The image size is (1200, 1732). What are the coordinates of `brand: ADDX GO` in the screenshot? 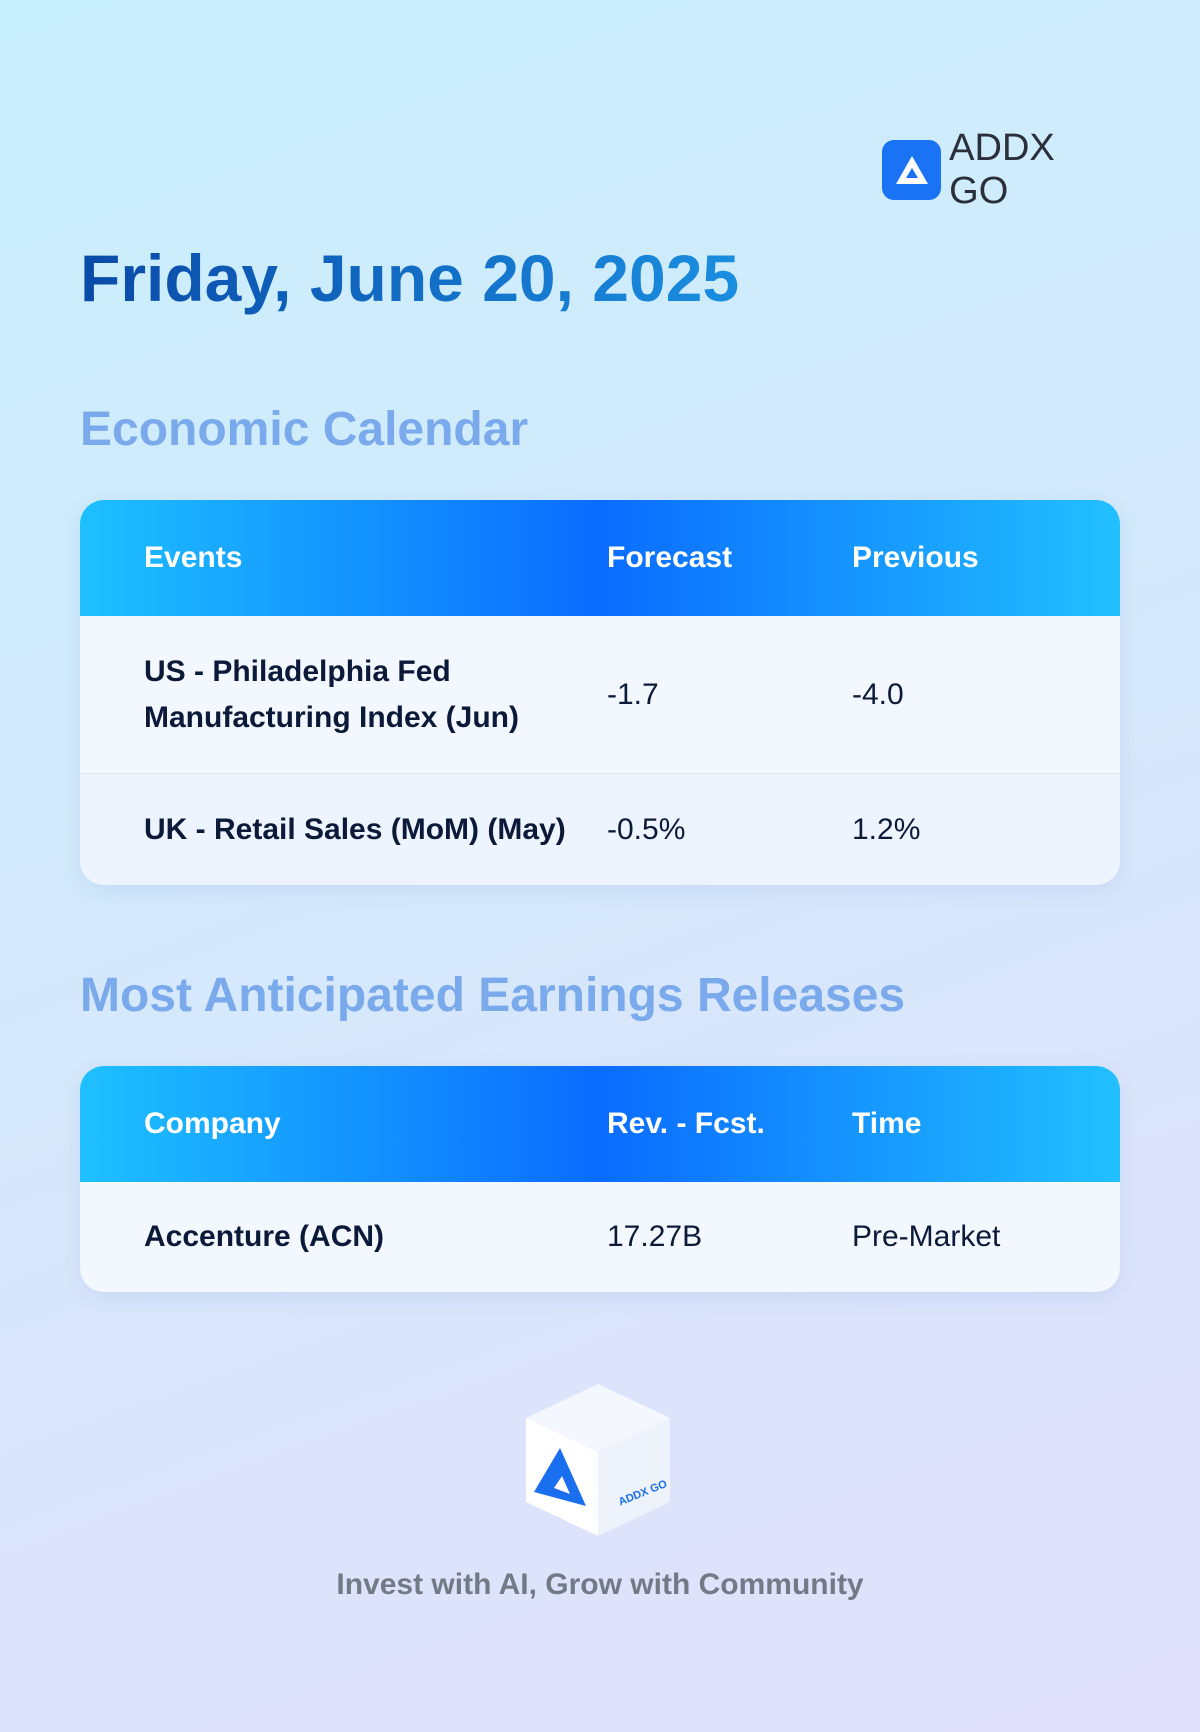 It's located at (1002, 169).